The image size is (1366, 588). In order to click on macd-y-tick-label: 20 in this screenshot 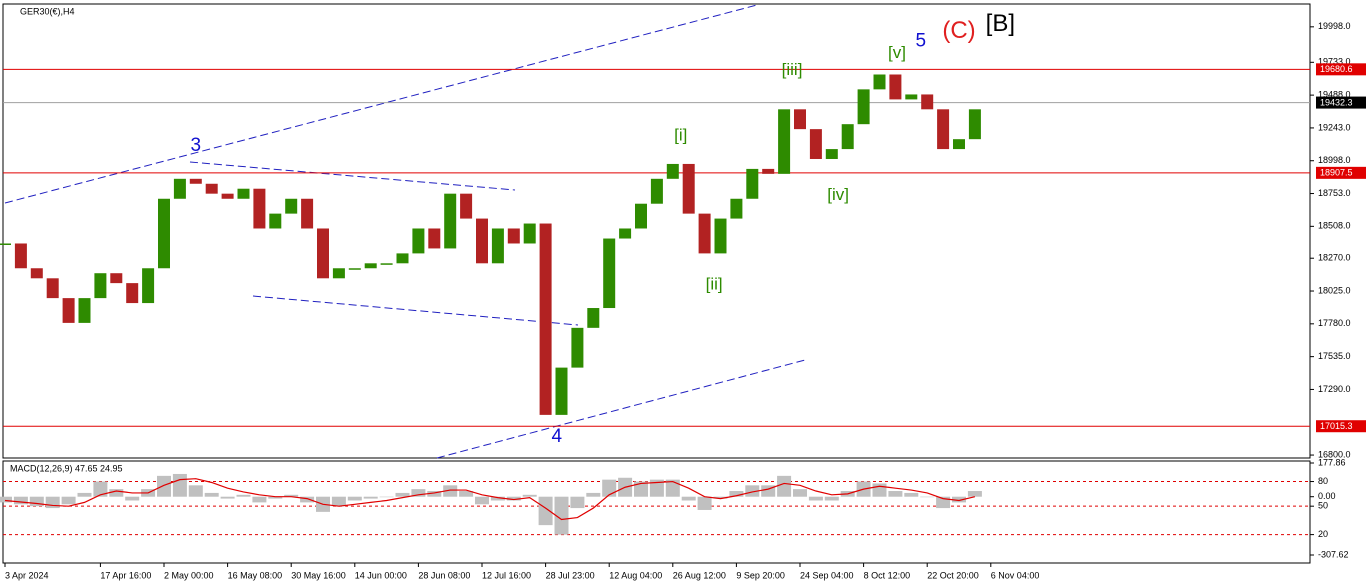, I will do `click(1323, 534)`.